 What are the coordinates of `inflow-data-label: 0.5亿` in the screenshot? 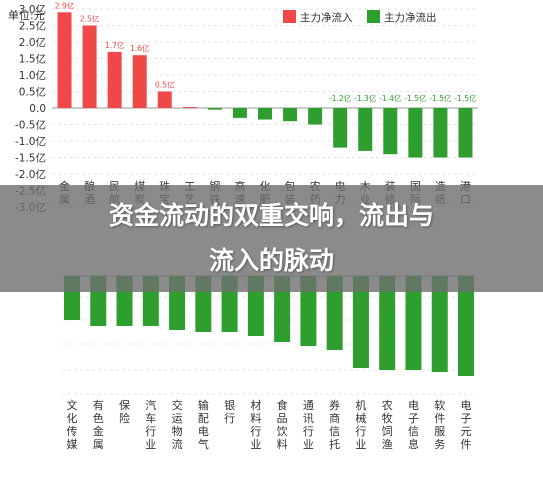 It's located at (165, 85).